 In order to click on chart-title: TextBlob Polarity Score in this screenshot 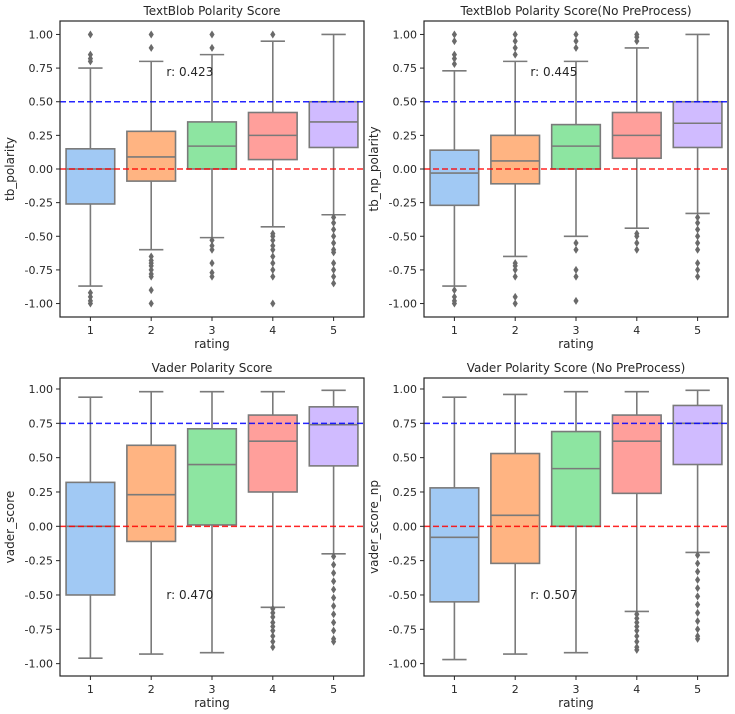, I will do `click(212, 11)`.